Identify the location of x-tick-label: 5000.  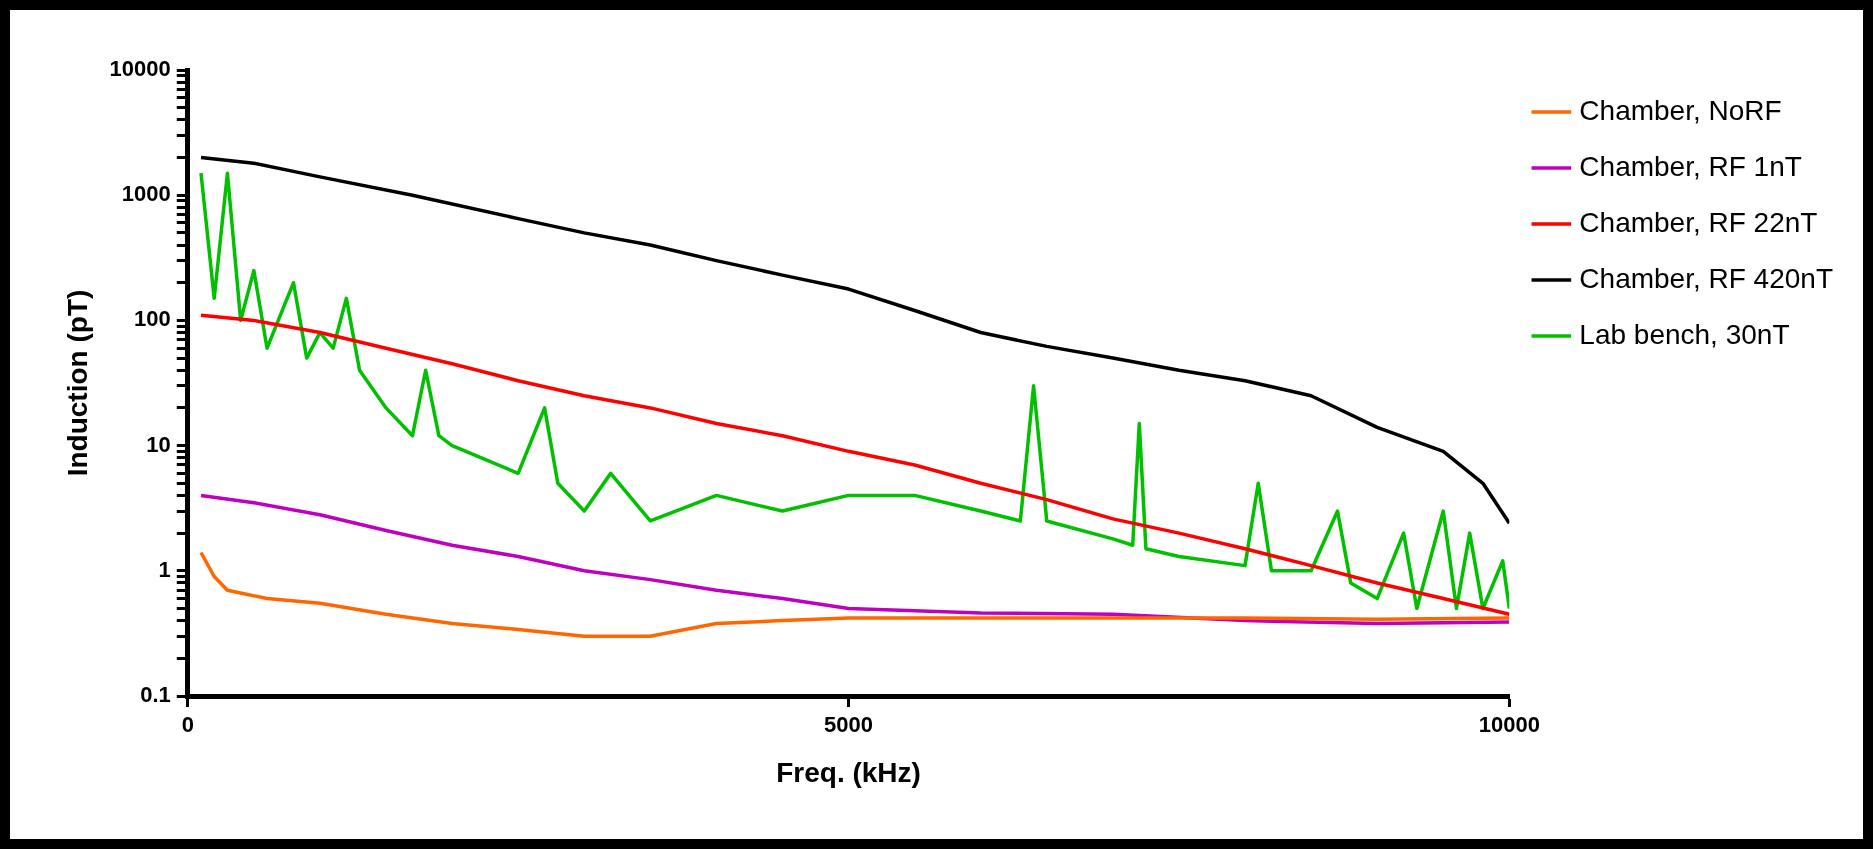
(849, 725).